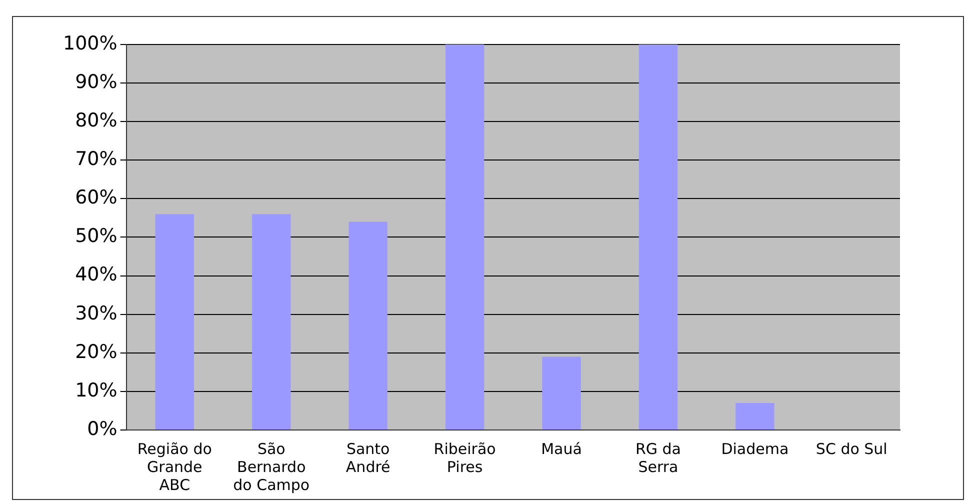 This screenshot has width=968, height=502. Describe the element at coordinates (852, 449) in the screenshot. I see `x-tick-label: SC do Sul` at that location.